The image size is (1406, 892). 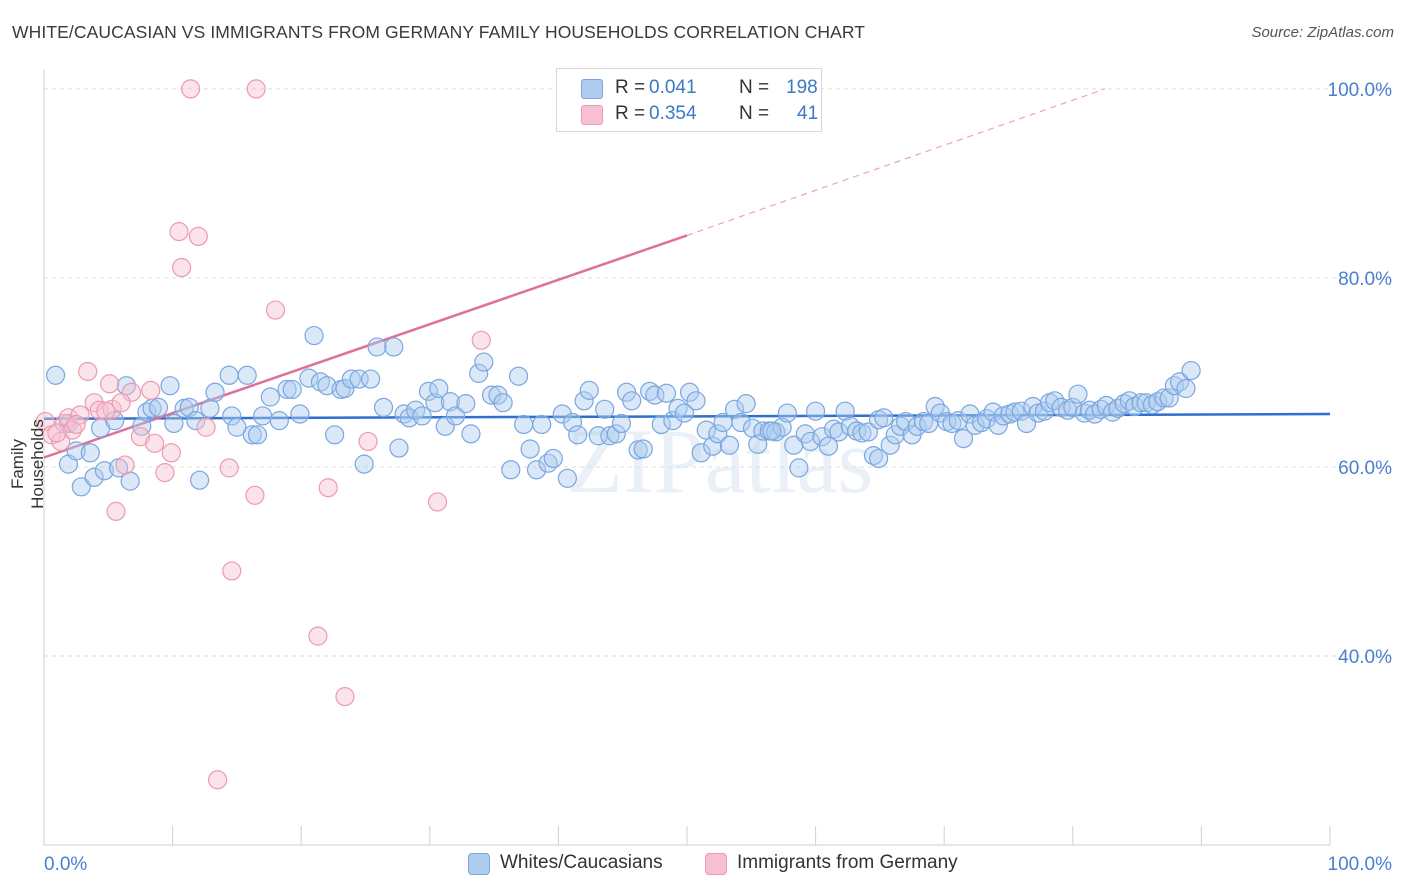 What do you see at coordinates (592, 115) in the screenshot?
I see `legend-swatch-germany` at bounding box center [592, 115].